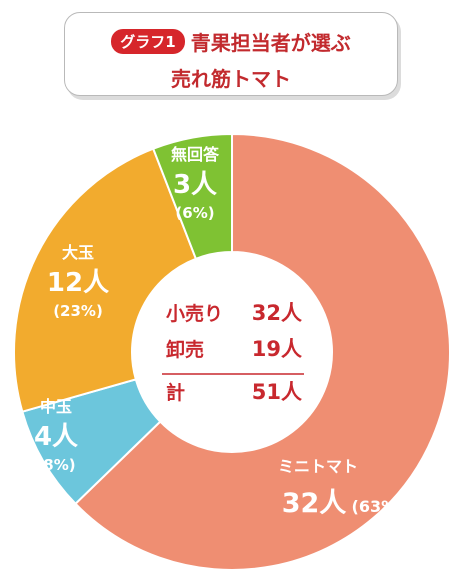 The width and height of the screenshot is (462, 588). I want to click on slice-label-2: 大玉 12人 (23%), so click(78, 281).